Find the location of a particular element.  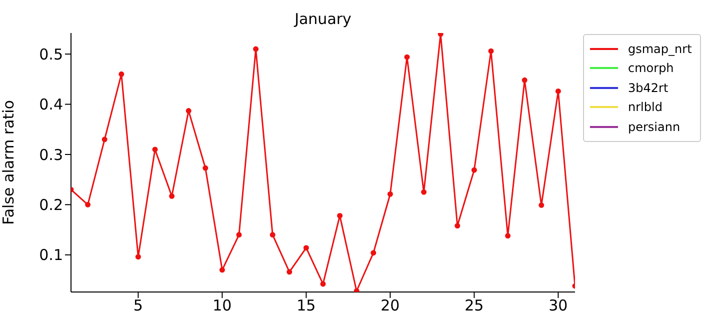

x-tick-label: 5 is located at coordinates (138, 305).